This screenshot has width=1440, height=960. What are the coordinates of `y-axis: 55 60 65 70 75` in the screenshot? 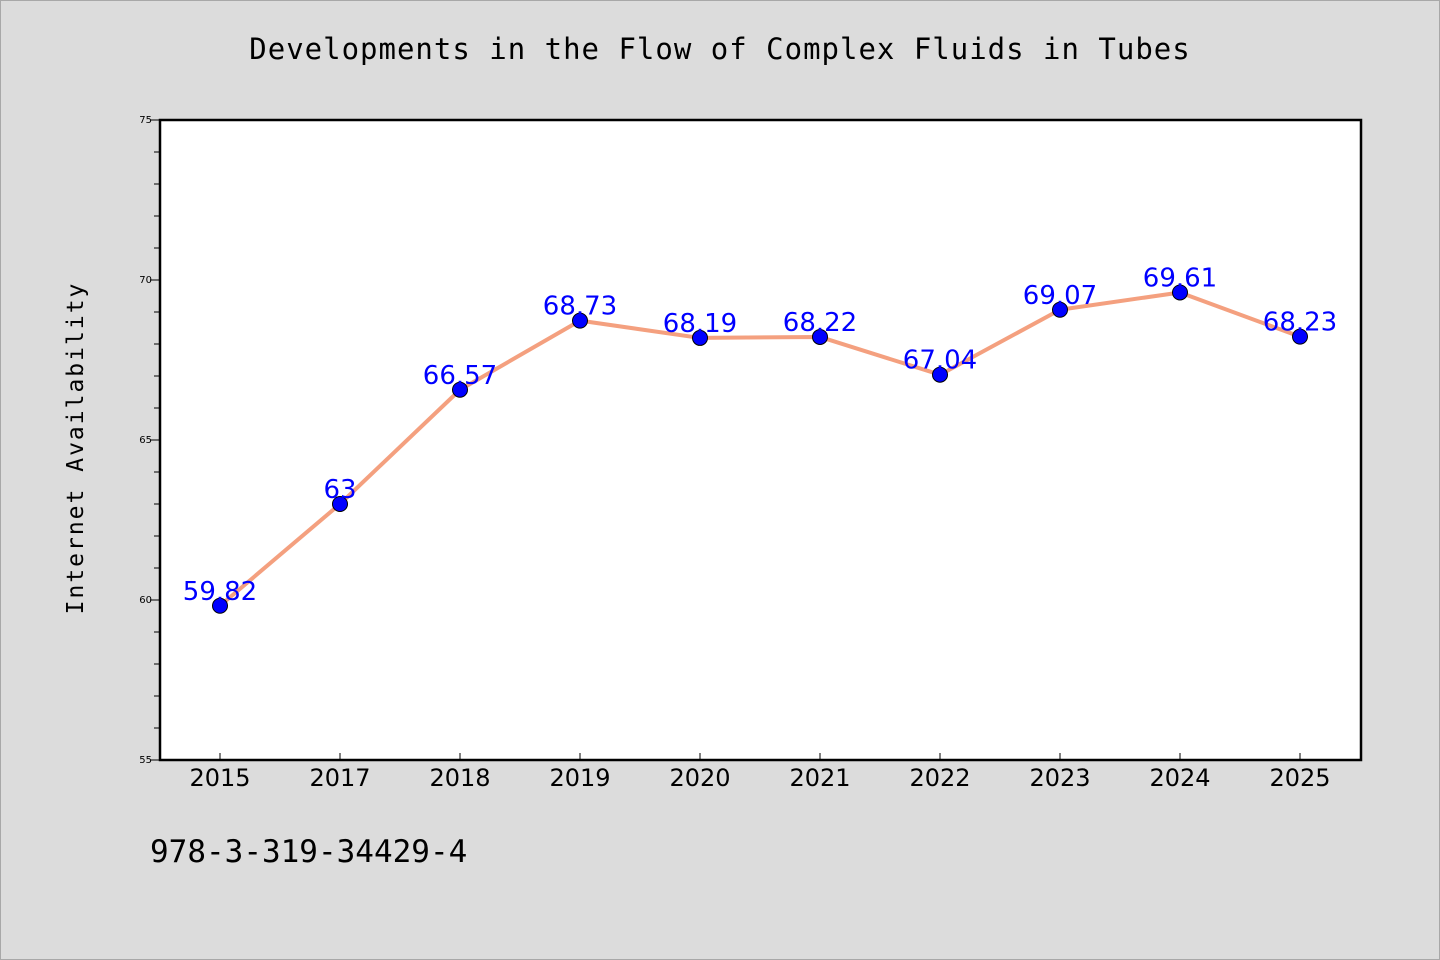 It's located at (149, 440).